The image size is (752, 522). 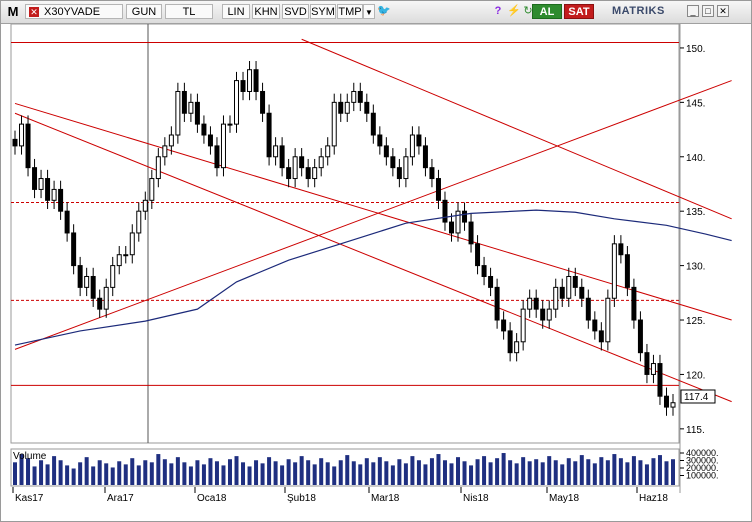 What do you see at coordinates (653, 498) in the screenshot?
I see `x-tick-label: Haz18` at bounding box center [653, 498].